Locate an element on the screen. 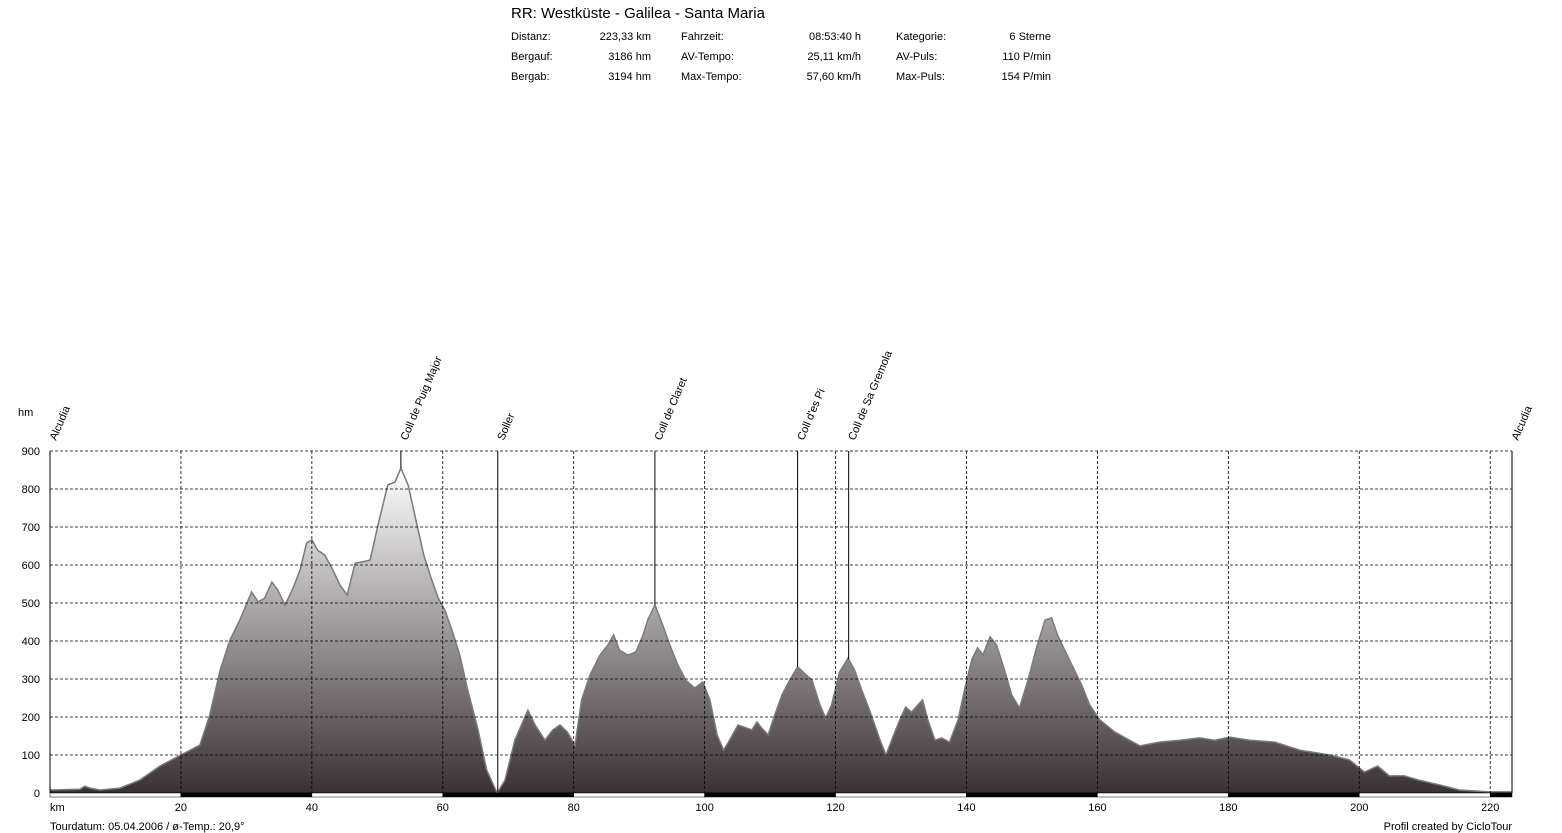  stat-value: 3194 hm is located at coordinates (629, 77).